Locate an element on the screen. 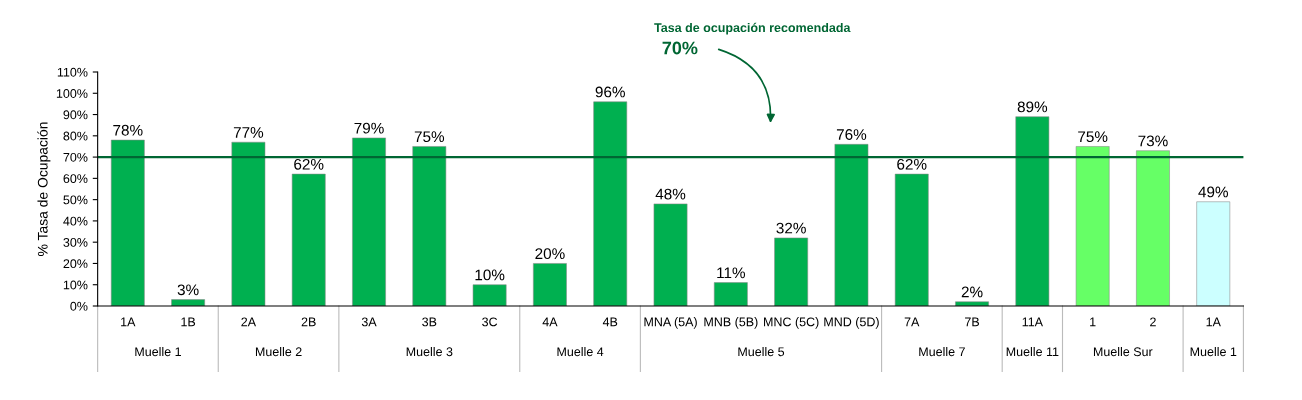 The height and width of the screenshot is (400, 1302). y-tick-label: 30% is located at coordinates (75, 242).